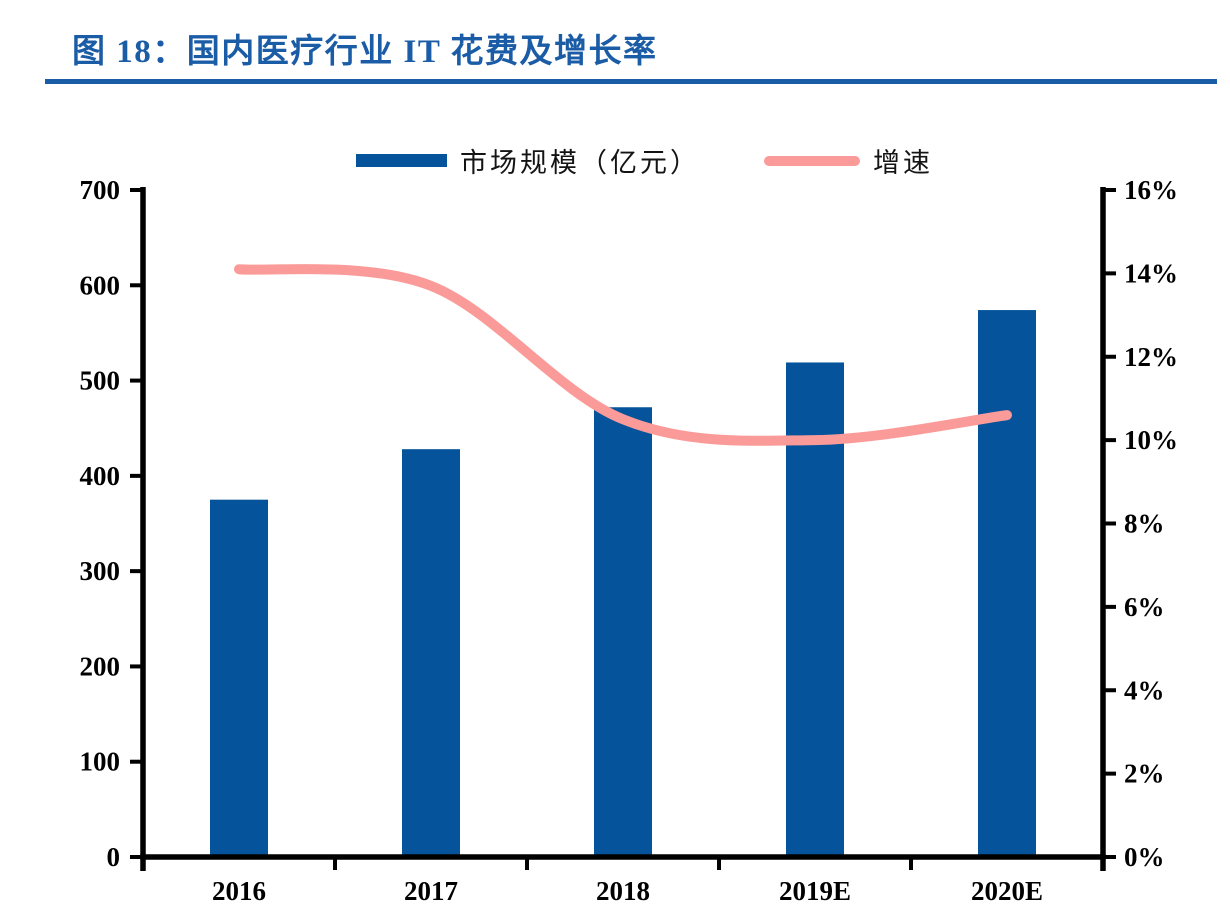  Describe the element at coordinates (815, 891) in the screenshot. I see `x-label-2019E: 2019E` at that location.